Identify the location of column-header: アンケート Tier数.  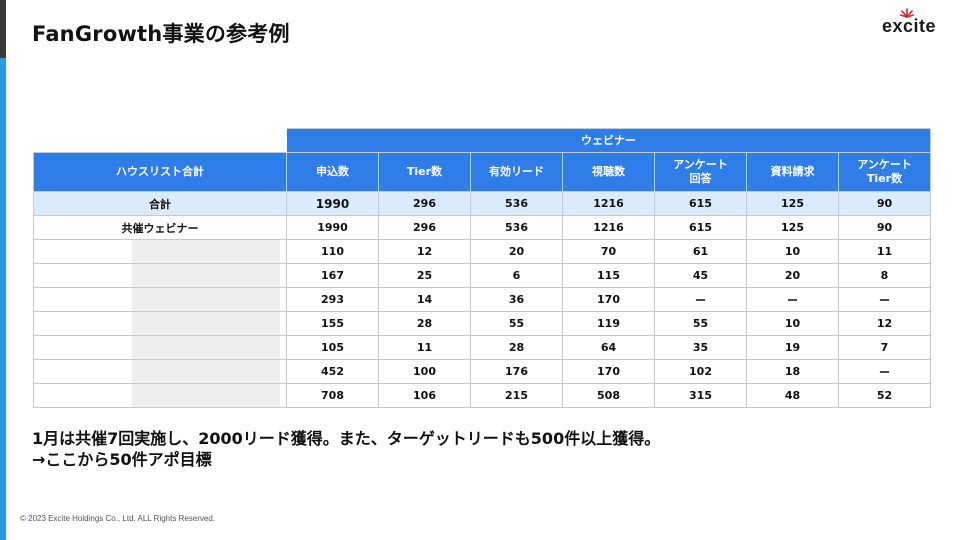
(884, 172).